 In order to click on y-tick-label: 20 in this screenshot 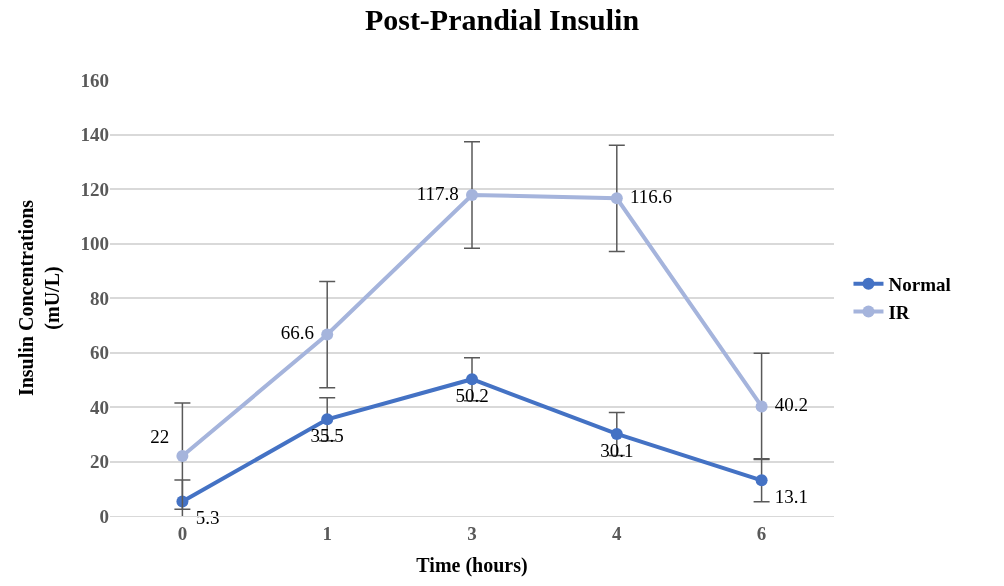, I will do `click(99, 462)`.